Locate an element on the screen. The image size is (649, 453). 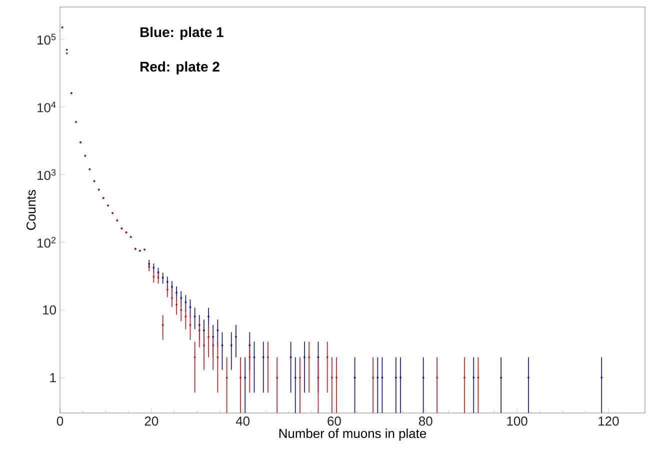
x-axis-title: Number of muons in plate is located at coordinates (352, 434).